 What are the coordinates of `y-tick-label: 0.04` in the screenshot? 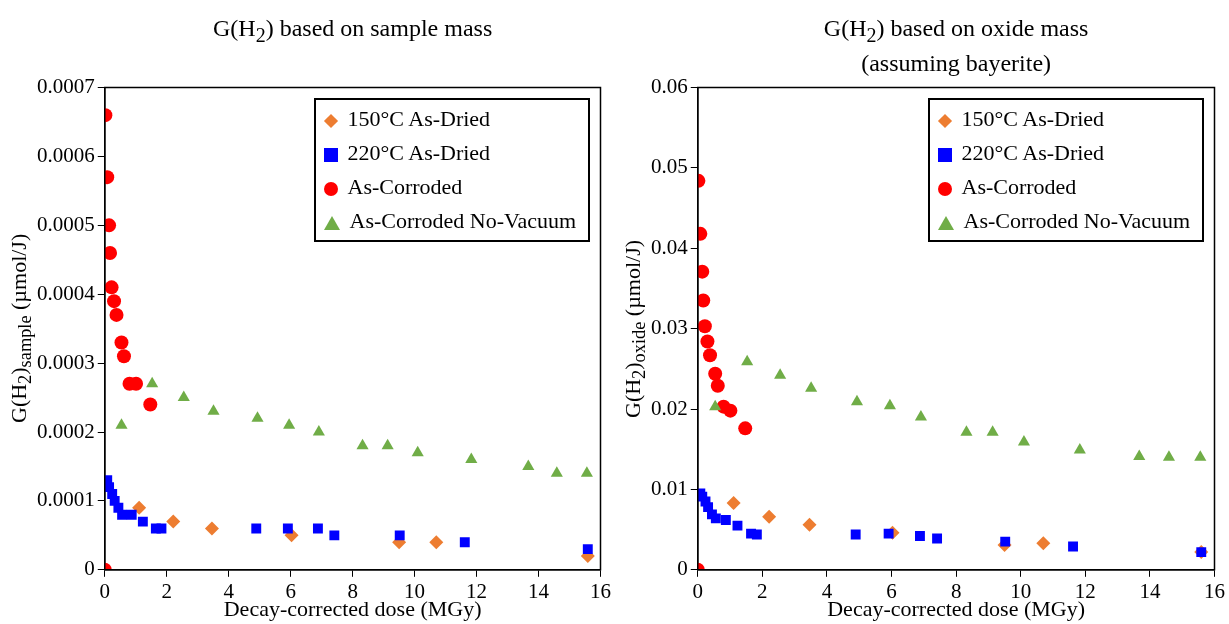 It's located at (670, 246).